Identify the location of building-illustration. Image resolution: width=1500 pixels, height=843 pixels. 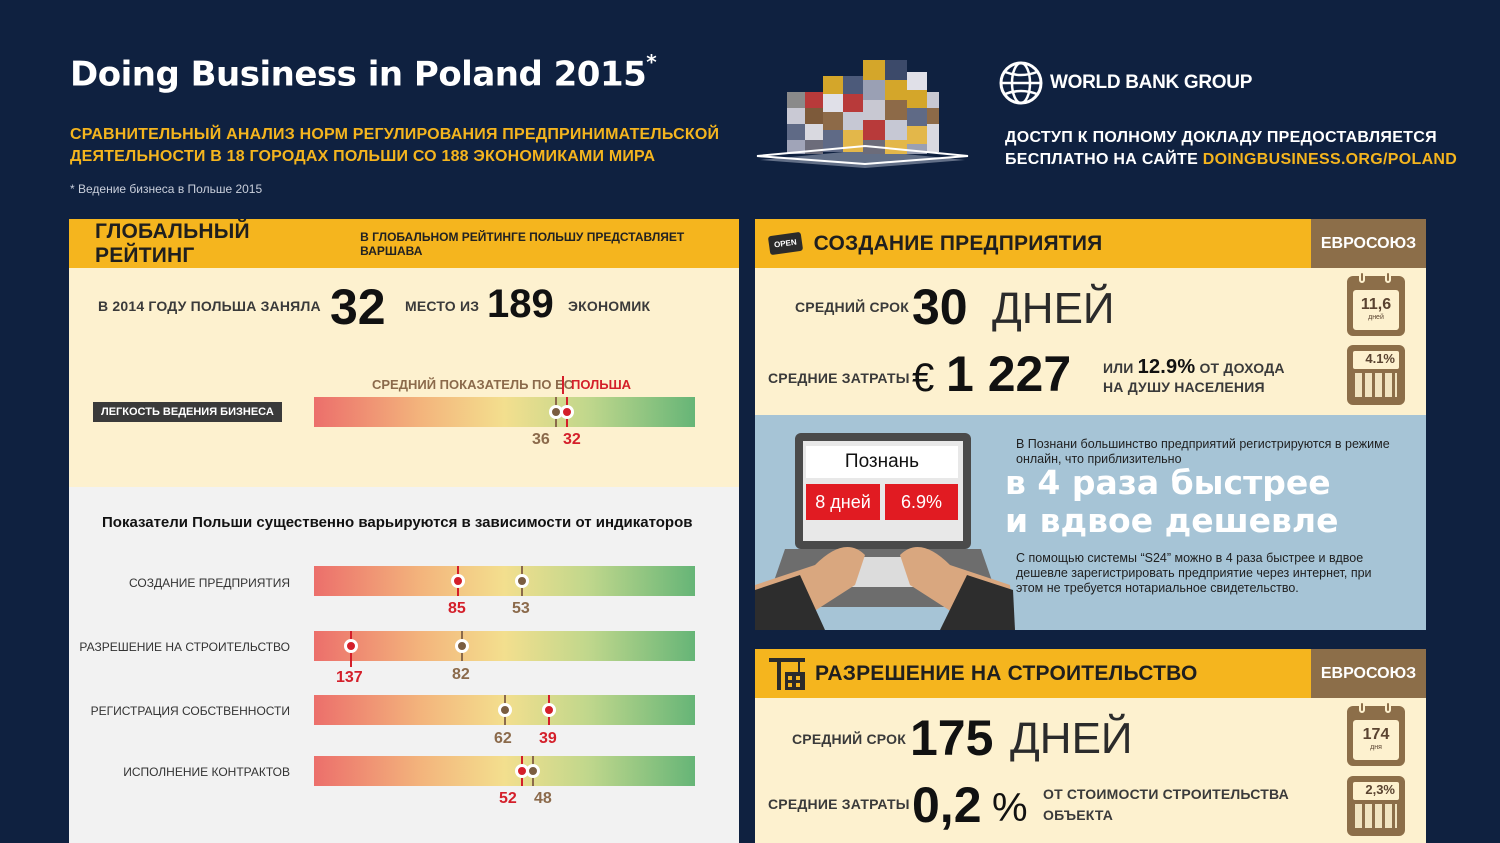
(862, 114).